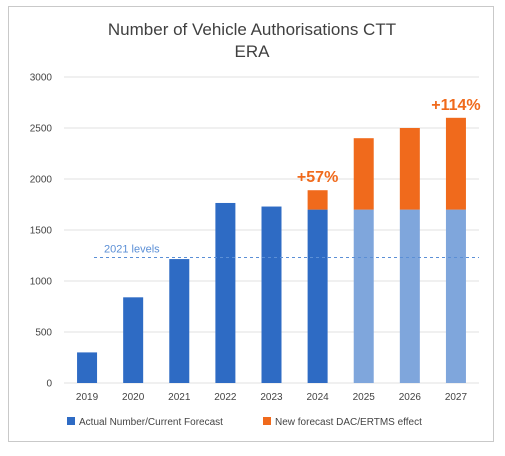 The width and height of the screenshot is (505, 456). What do you see at coordinates (455, 105) in the screenshot?
I see `annotation-label: +114%` at bounding box center [455, 105].